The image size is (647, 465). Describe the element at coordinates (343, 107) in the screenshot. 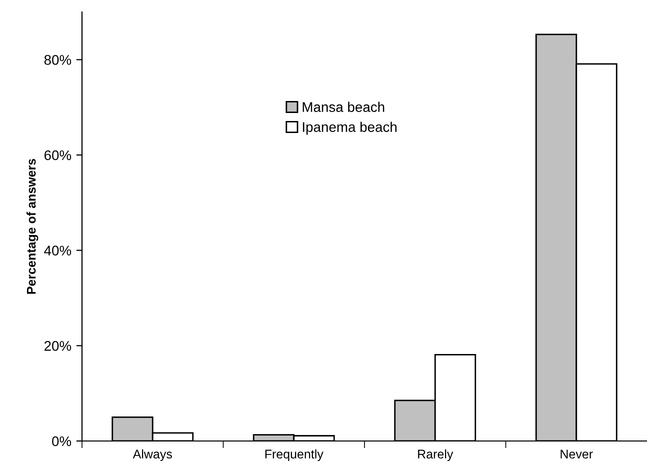

I see `legend-label: Mansa beach` at that location.